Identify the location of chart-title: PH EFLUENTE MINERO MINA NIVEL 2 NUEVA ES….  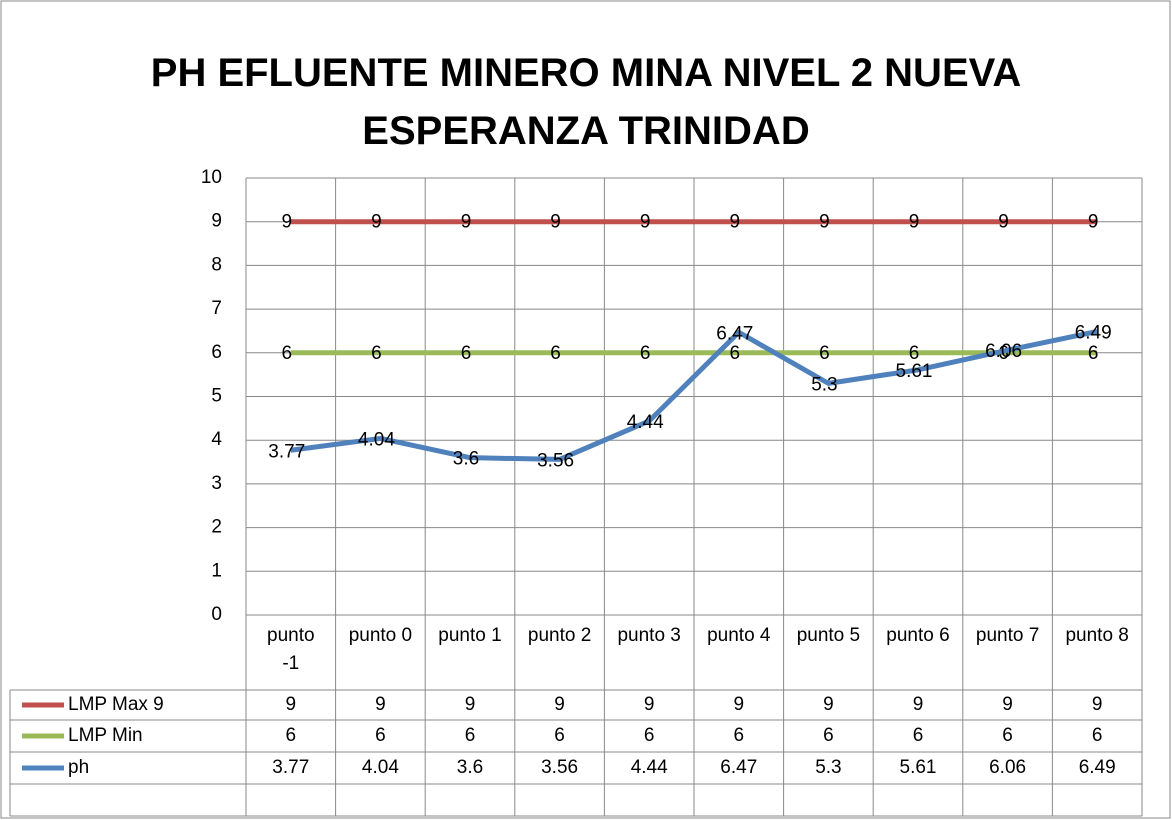
(586, 102).